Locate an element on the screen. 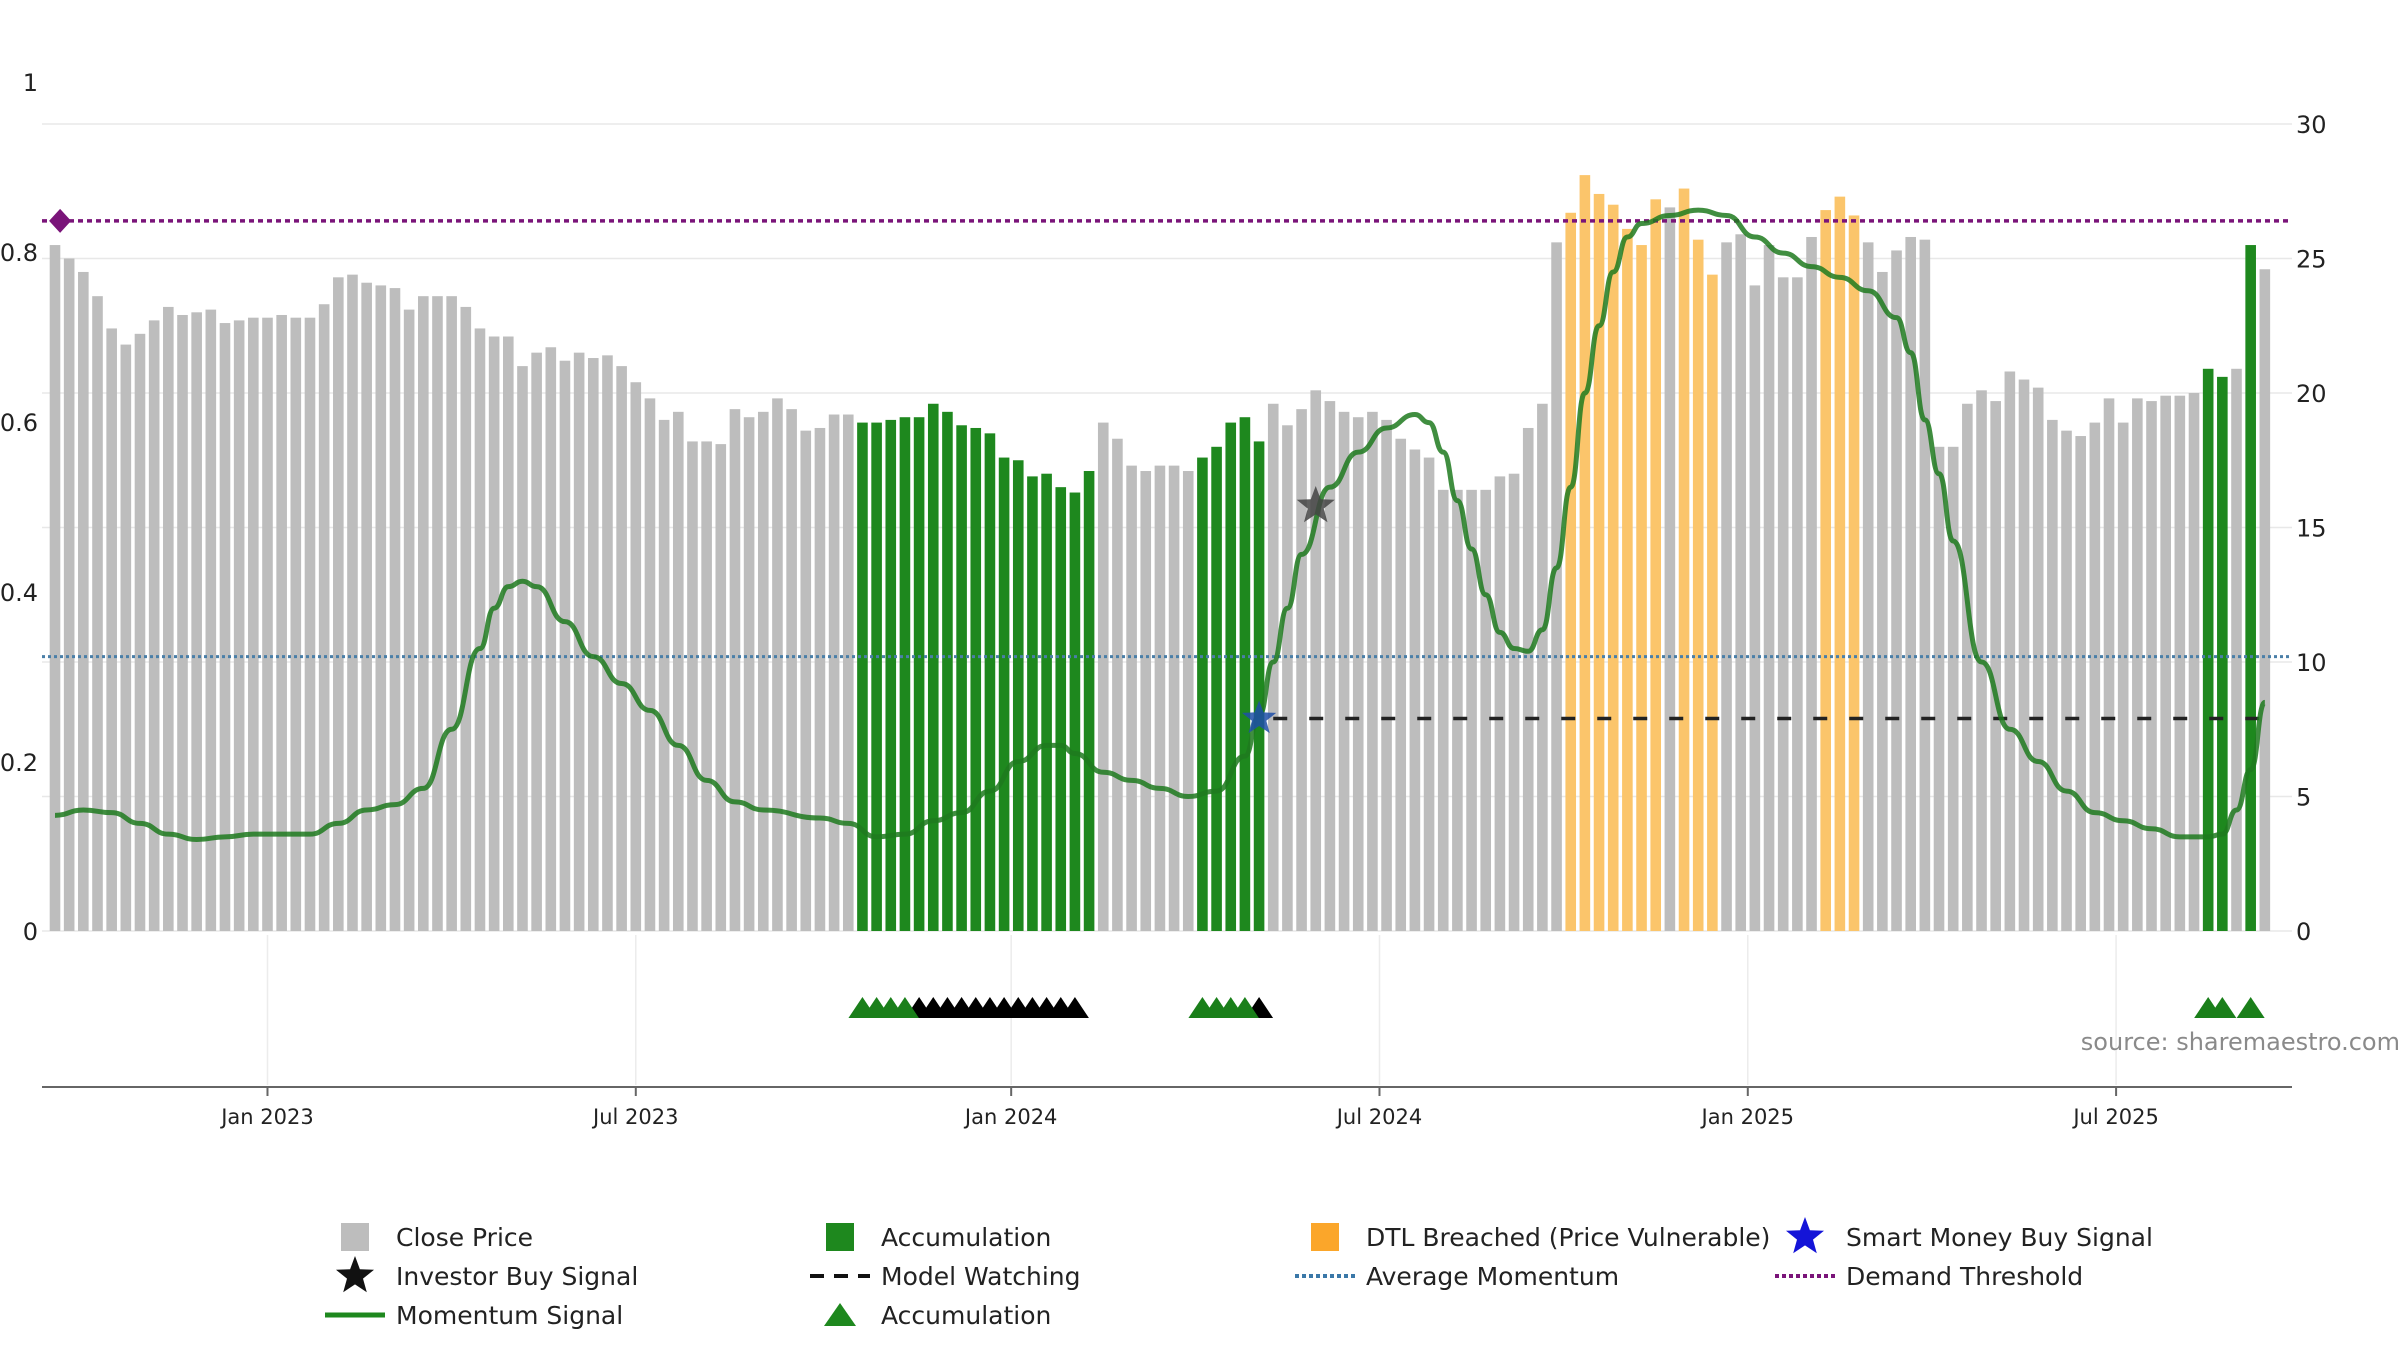 This screenshot has height=1350, width=2400. legend-label: Investor Buy Signal is located at coordinates (517, 1276).